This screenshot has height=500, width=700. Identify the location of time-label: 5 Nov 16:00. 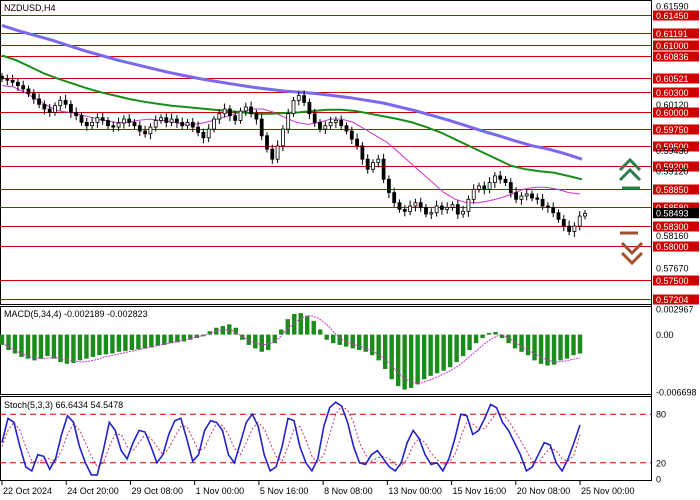
(284, 491).